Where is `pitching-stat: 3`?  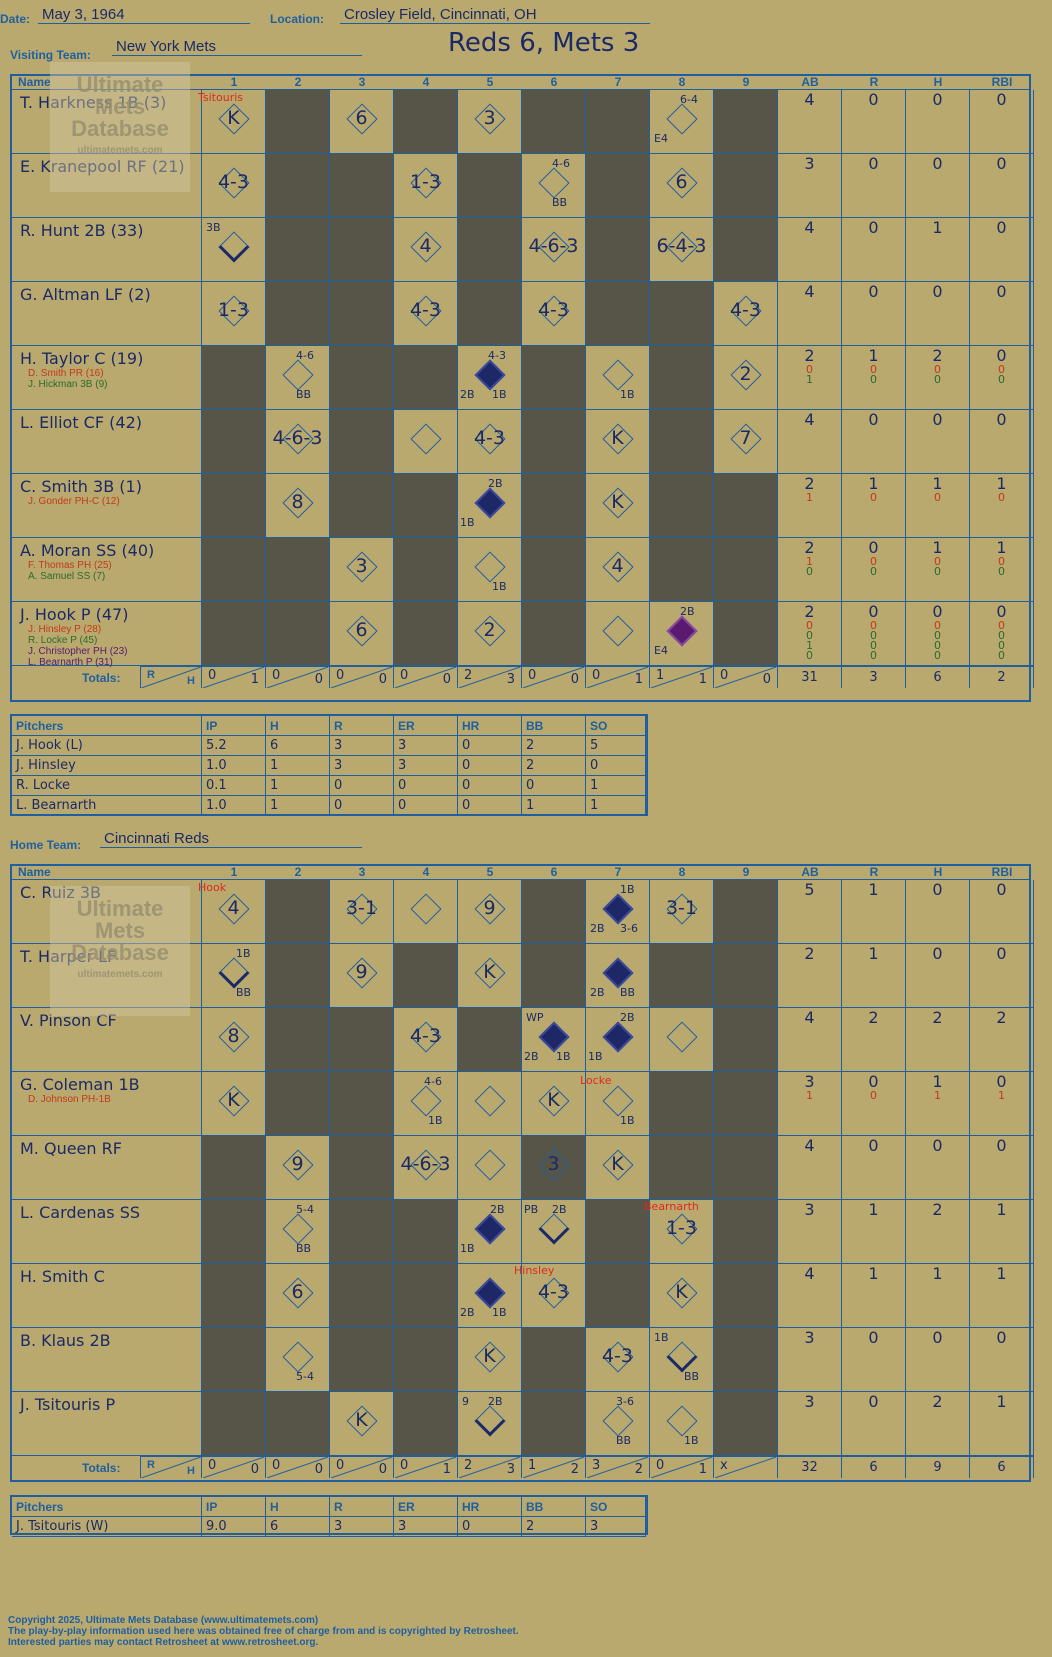
pitching-stat: 3 is located at coordinates (426, 746).